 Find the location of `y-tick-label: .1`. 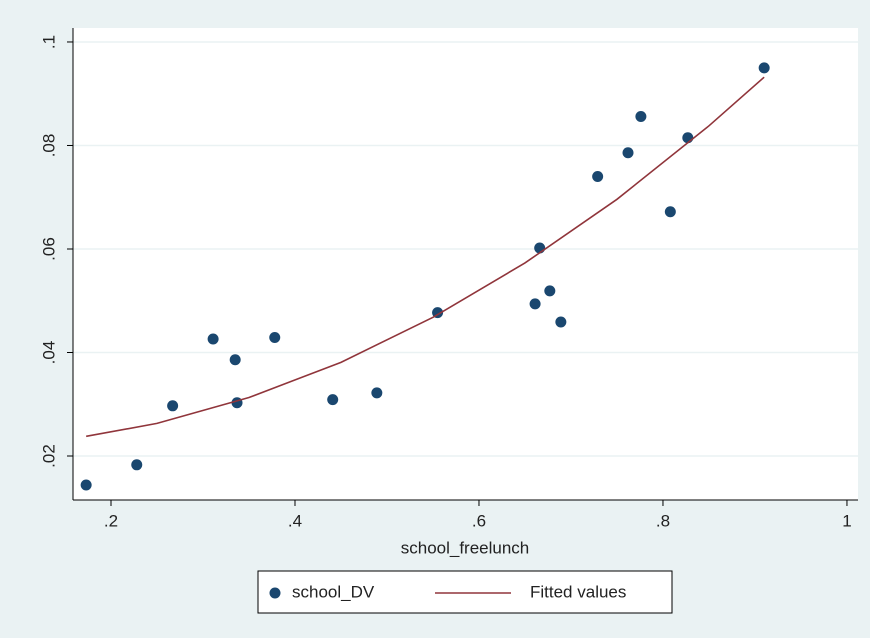

y-tick-label: .1 is located at coordinates (48, 42).